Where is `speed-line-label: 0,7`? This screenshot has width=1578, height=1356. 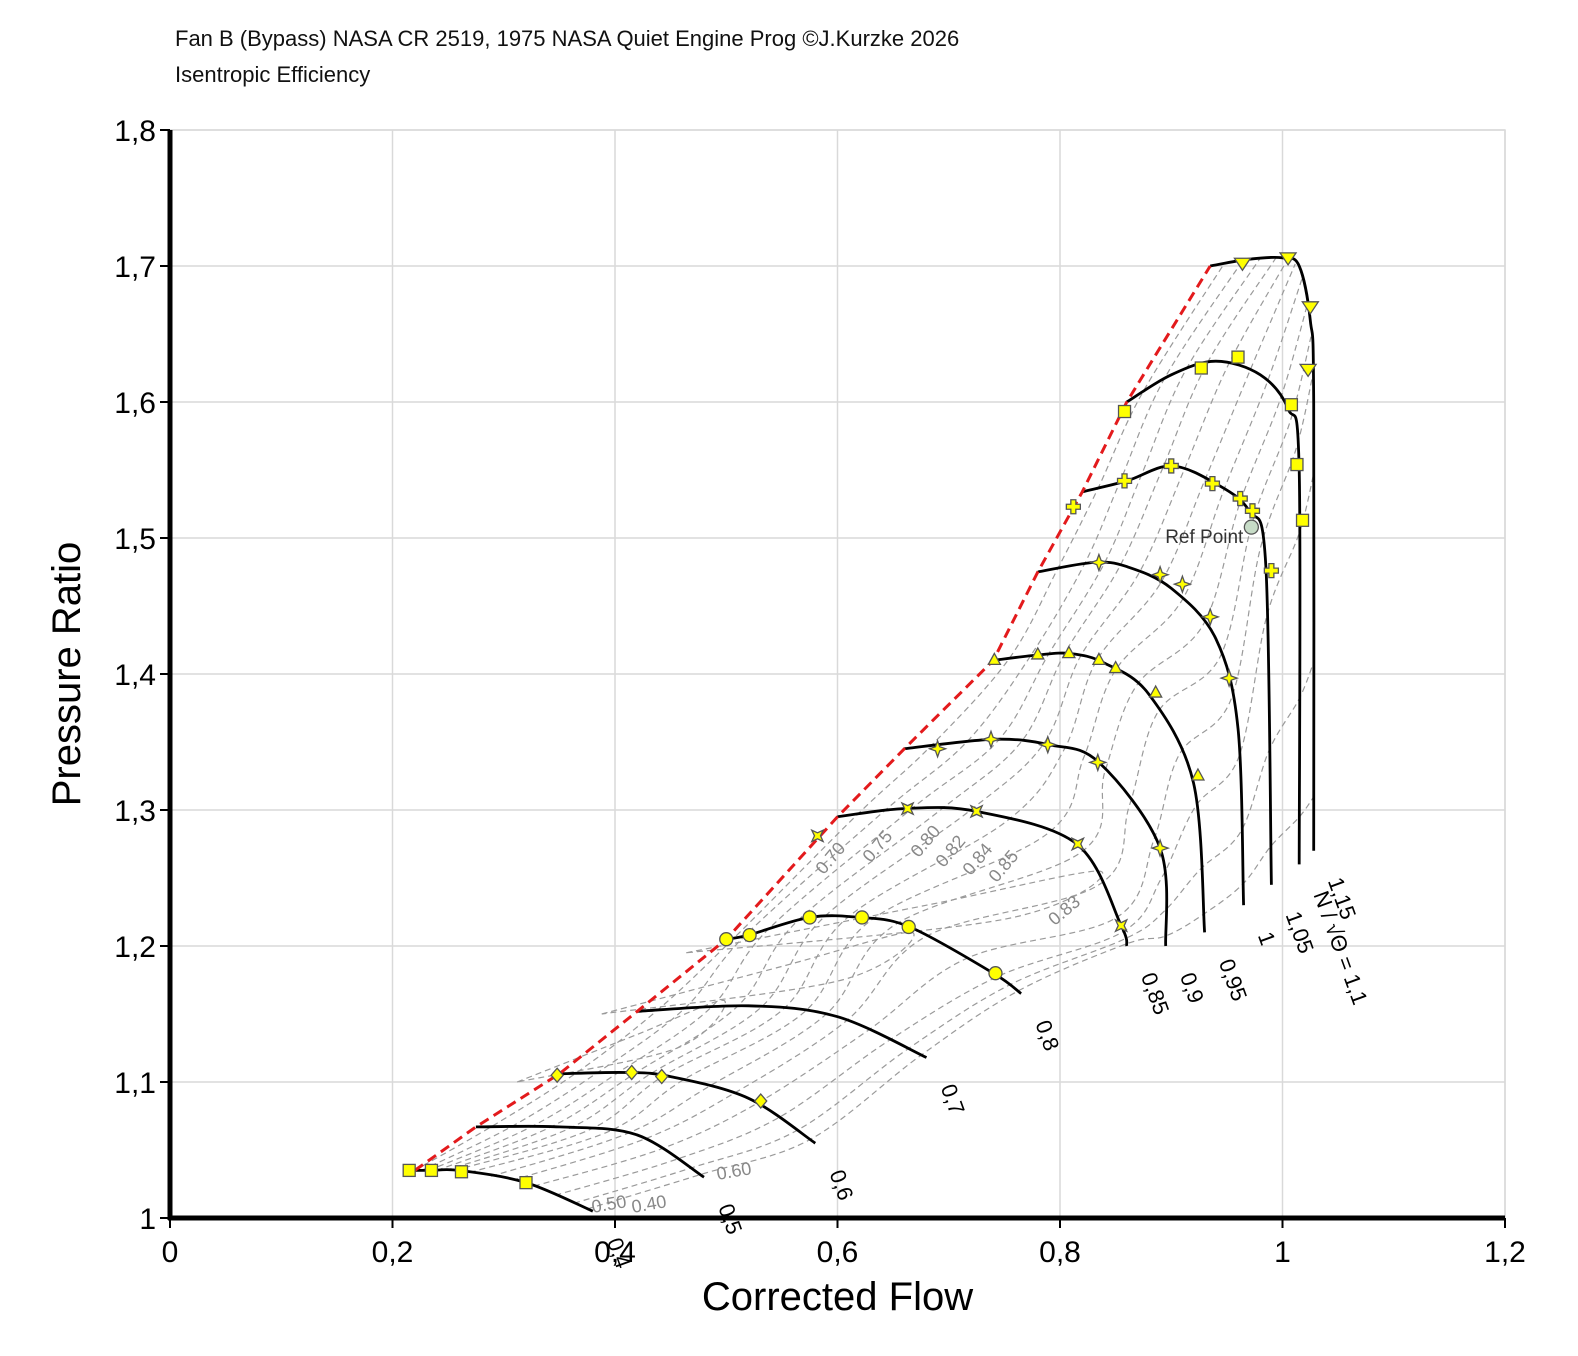
speed-line-label: 0,7 is located at coordinates (953, 1099).